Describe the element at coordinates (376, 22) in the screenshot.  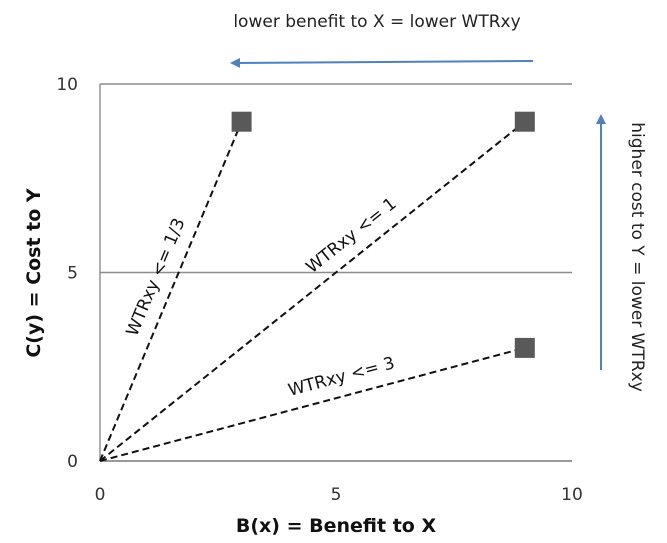
I see `top-annotation: lower benefit to X = lower WTRxy` at that location.